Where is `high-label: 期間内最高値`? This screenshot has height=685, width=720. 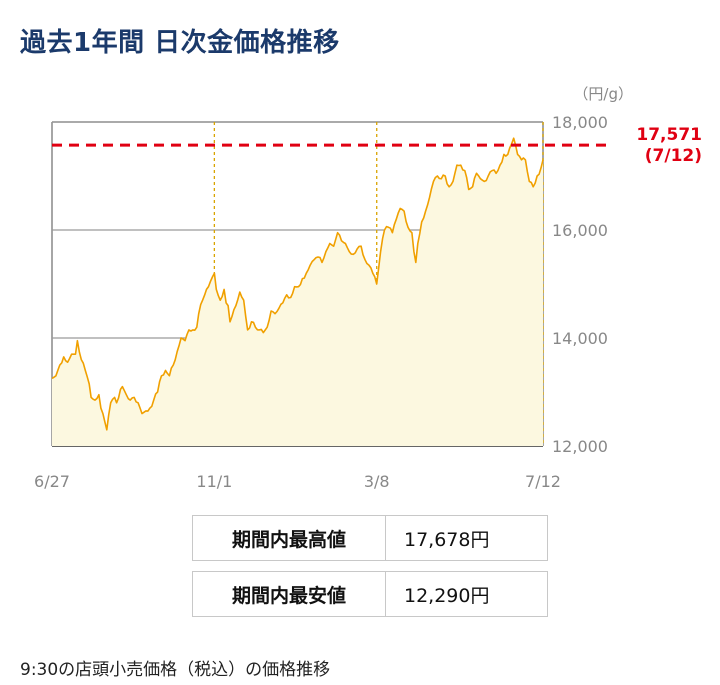
high-label: 期間内最高値 is located at coordinates (289, 538).